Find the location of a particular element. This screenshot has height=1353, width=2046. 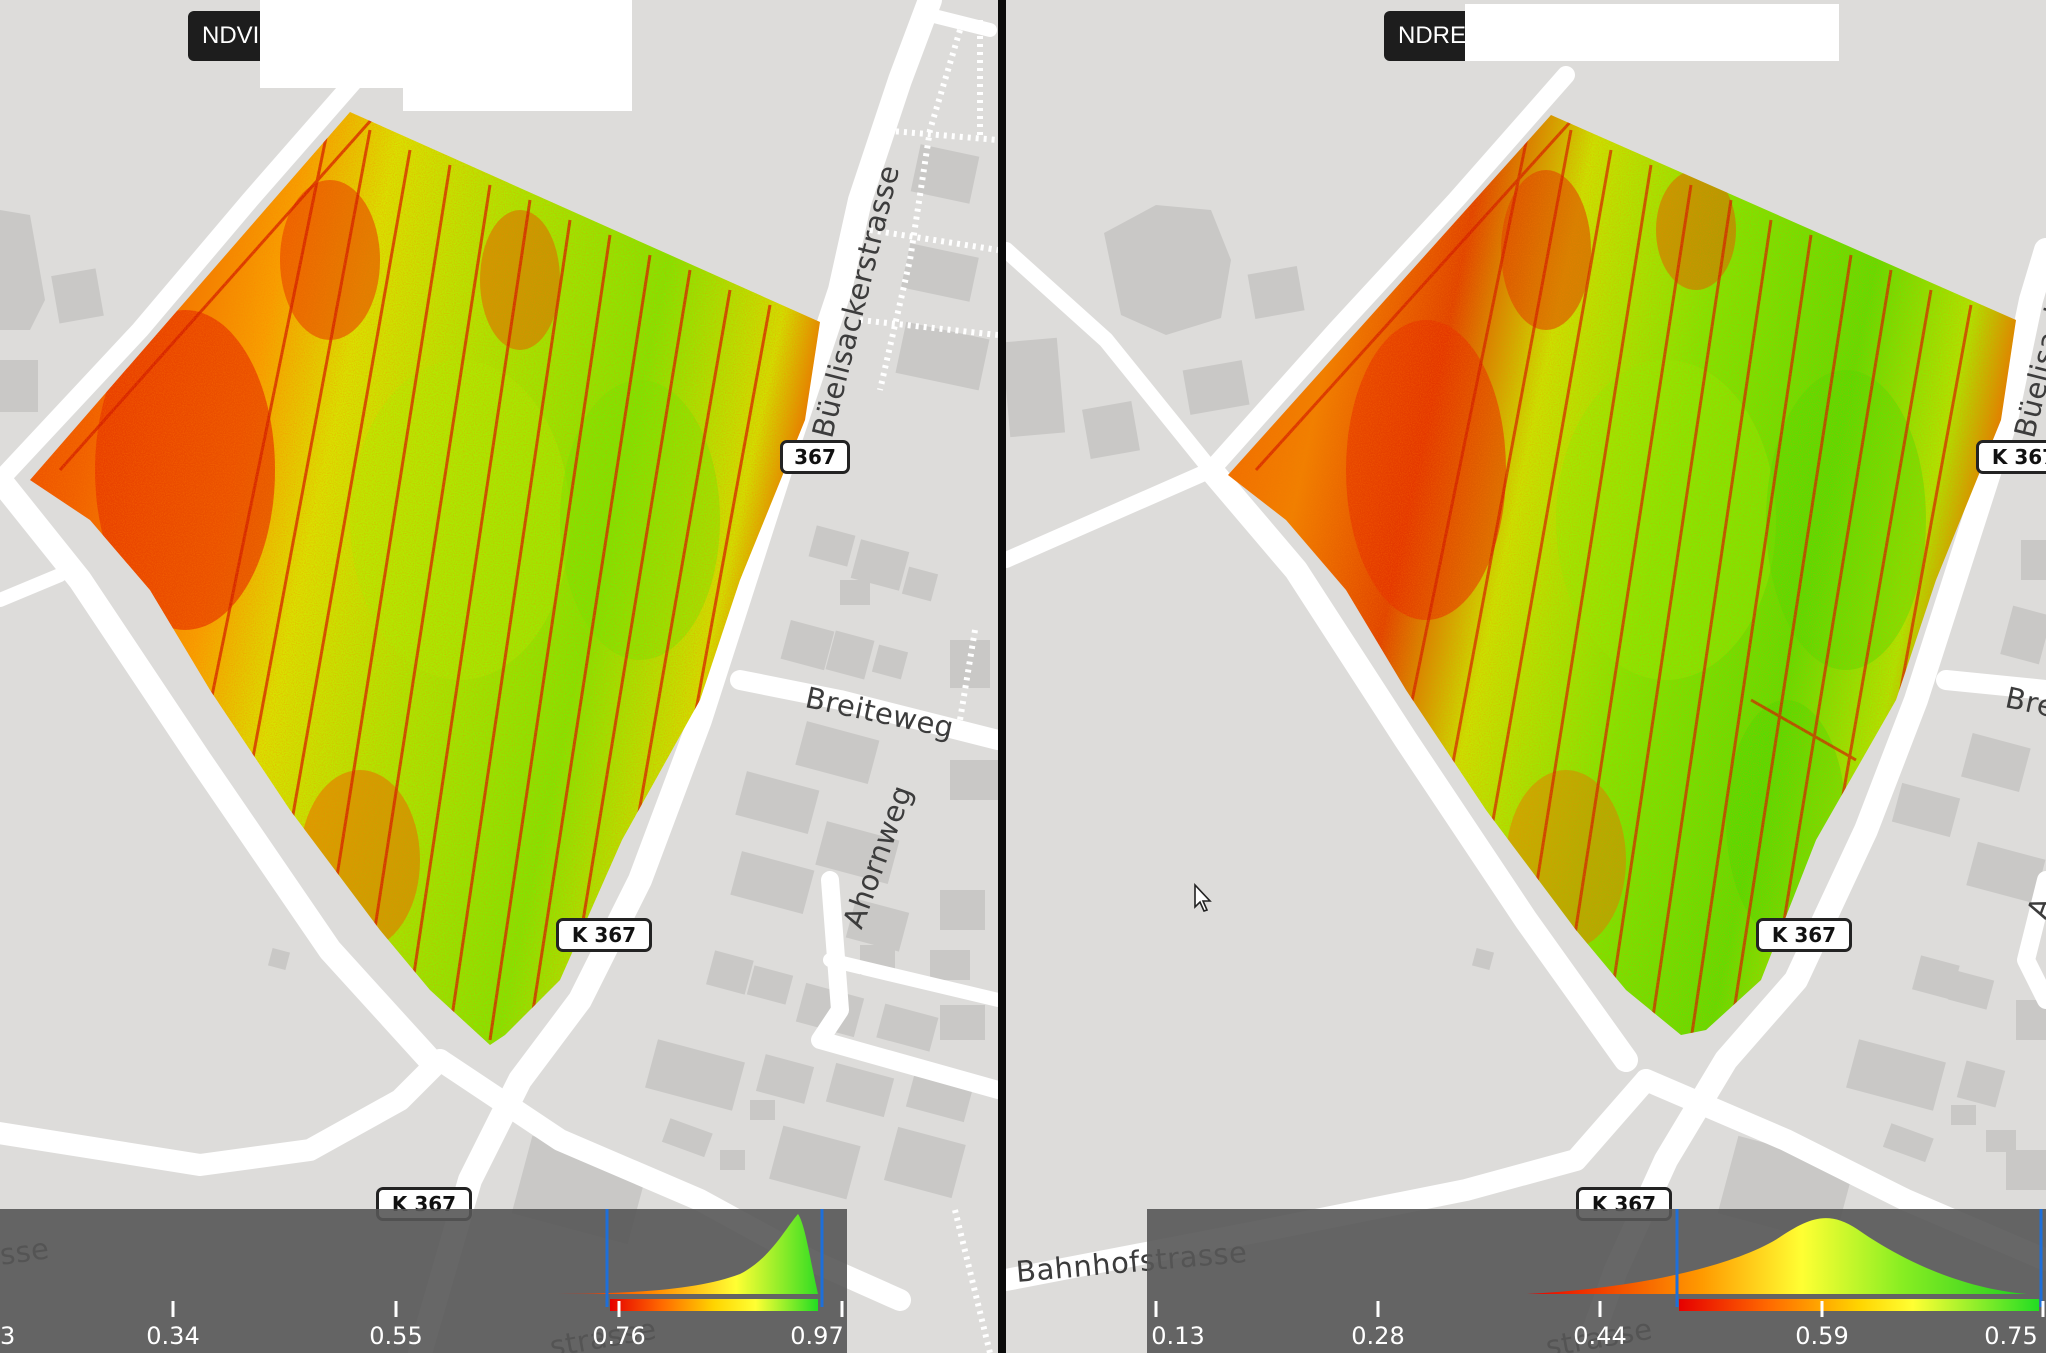

footpaths is located at coordinates (928, 686).